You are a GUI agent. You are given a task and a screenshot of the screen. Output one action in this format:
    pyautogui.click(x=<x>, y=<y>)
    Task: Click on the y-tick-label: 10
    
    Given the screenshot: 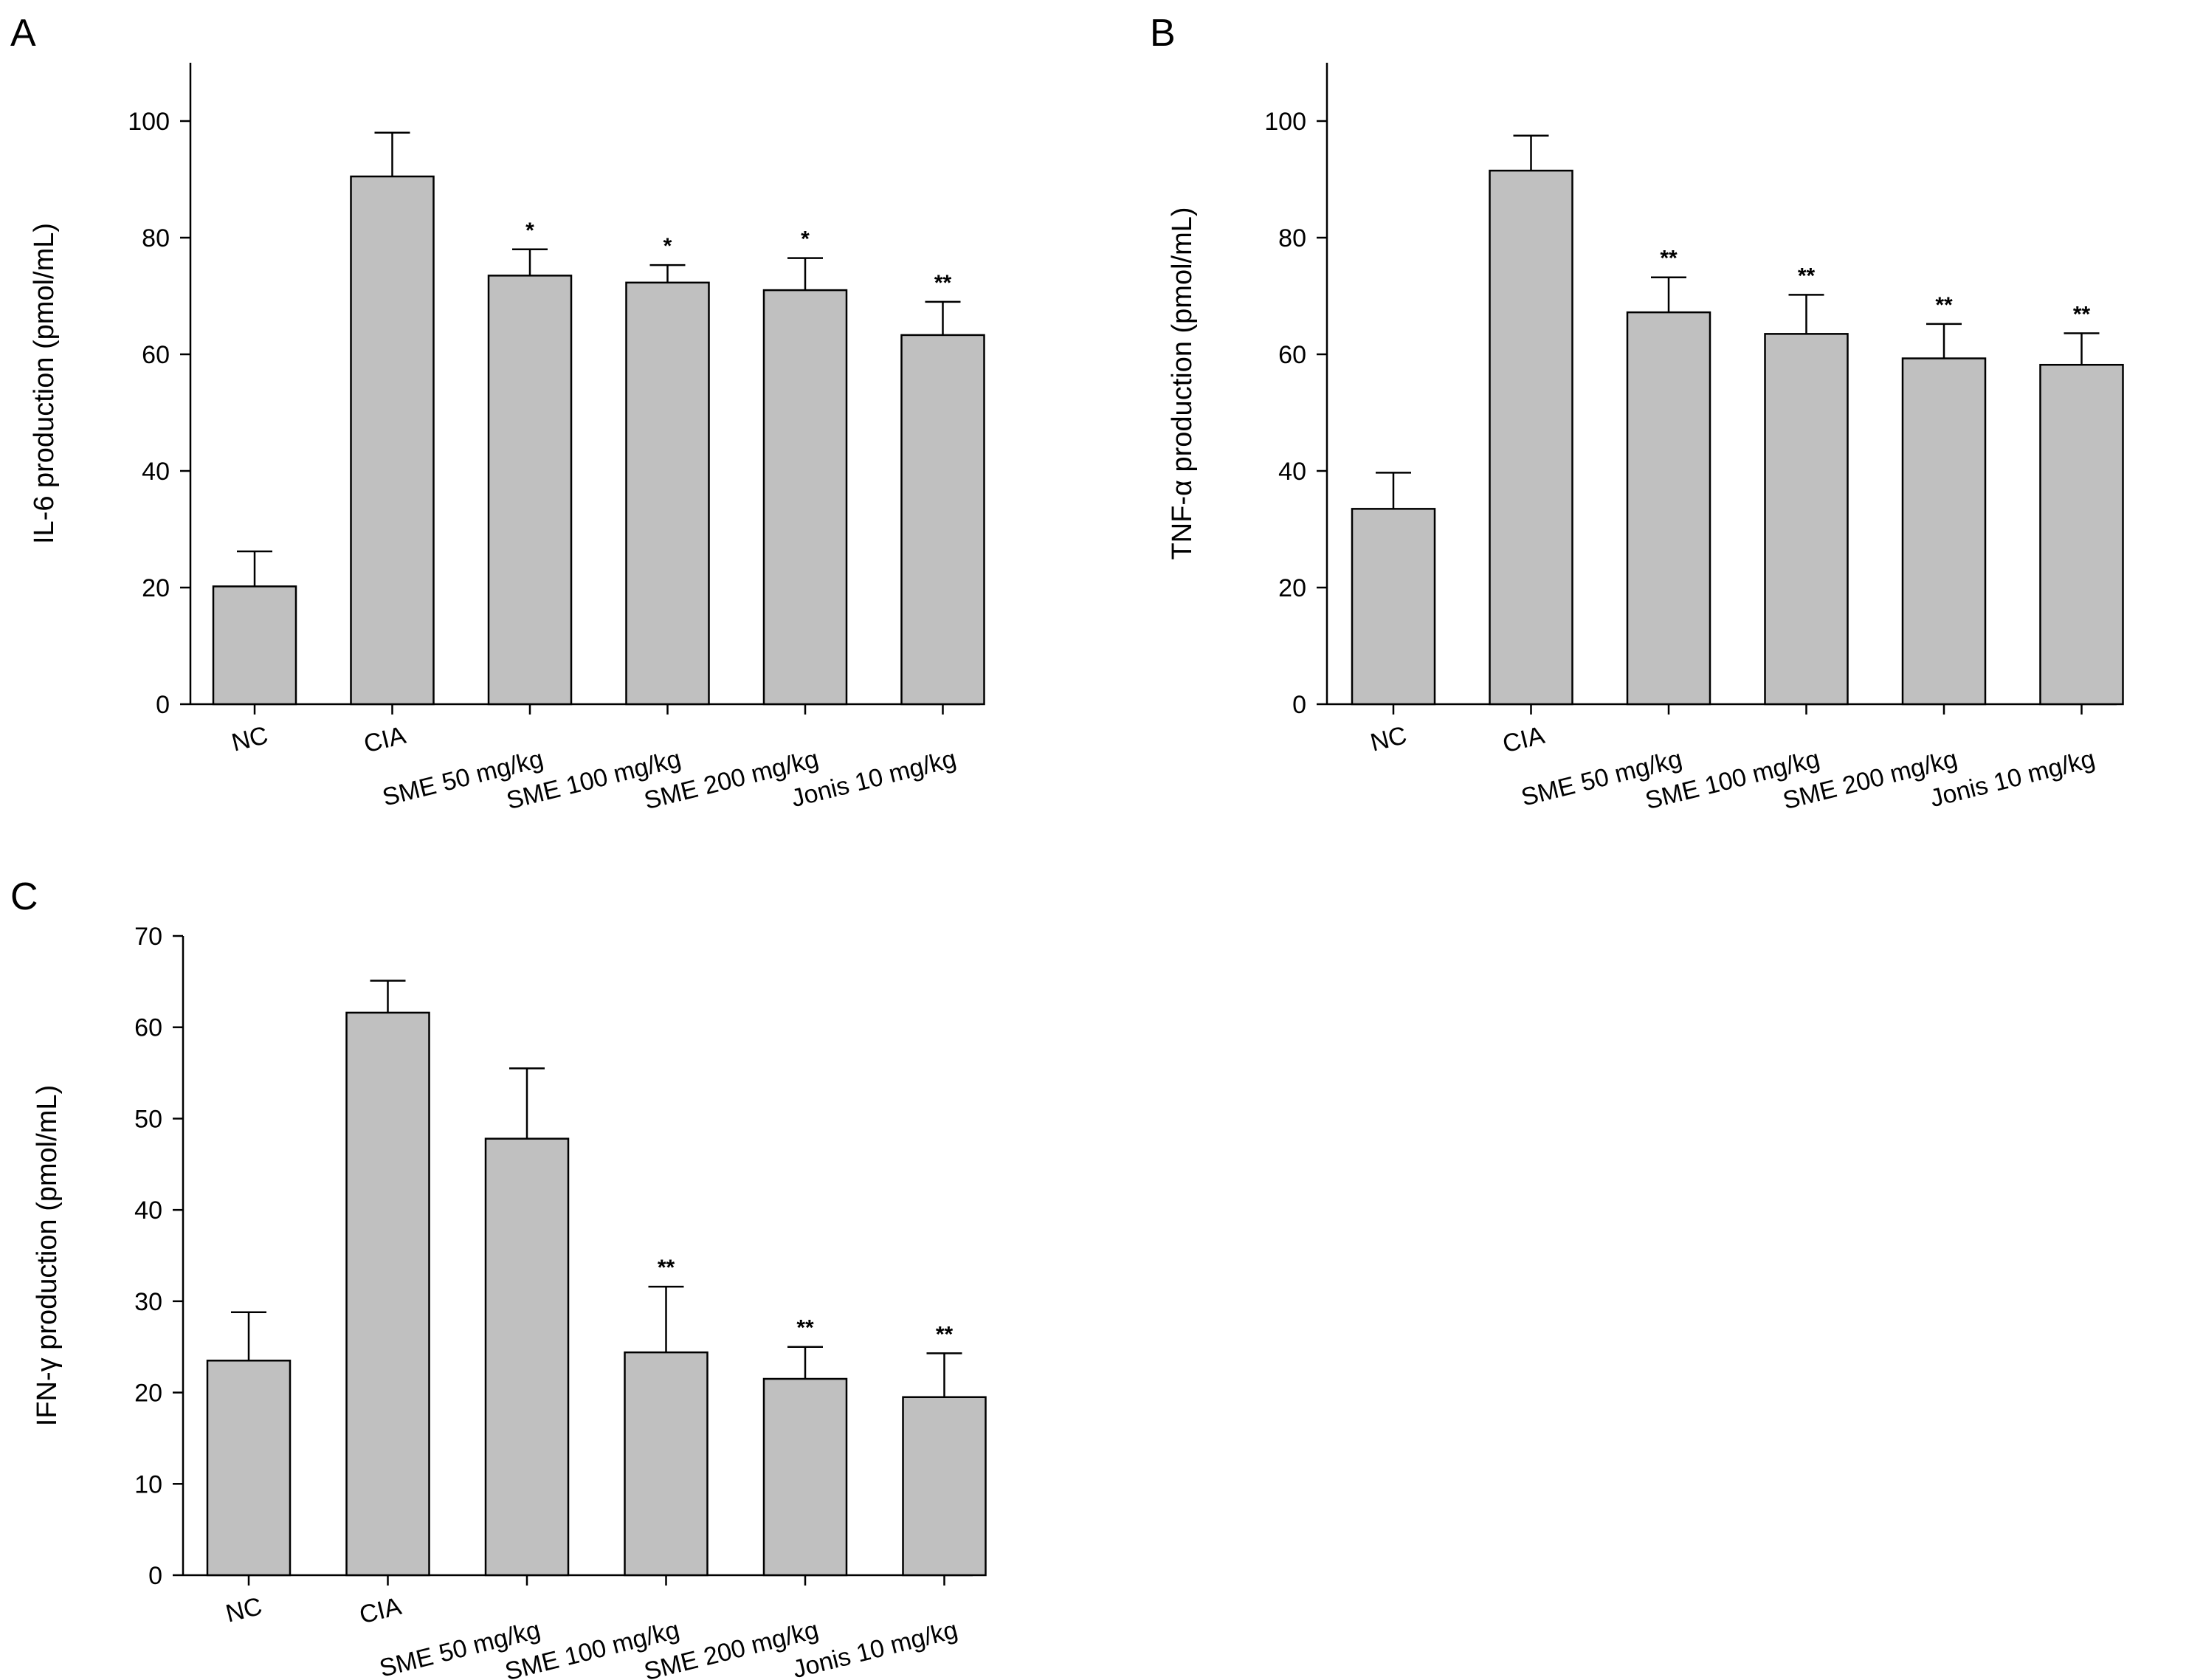 What is the action you would take?
    pyautogui.click(x=148, y=1484)
    